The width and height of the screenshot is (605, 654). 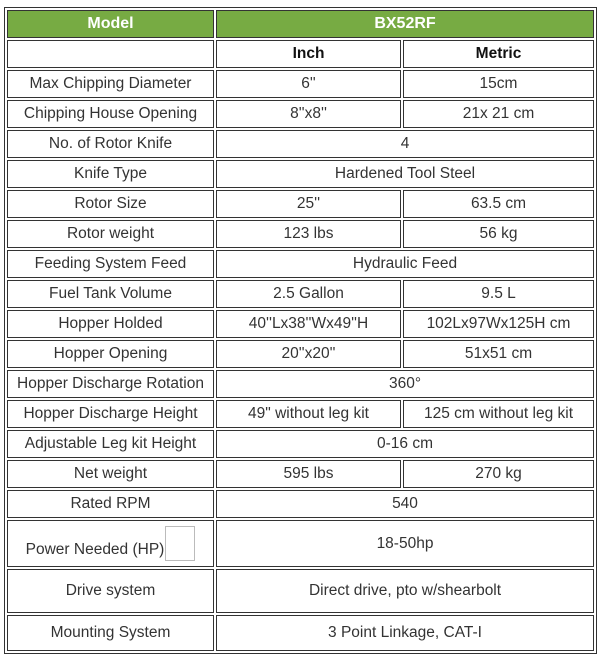 I want to click on table-row: Rated RPM 540, so click(x=301, y=504).